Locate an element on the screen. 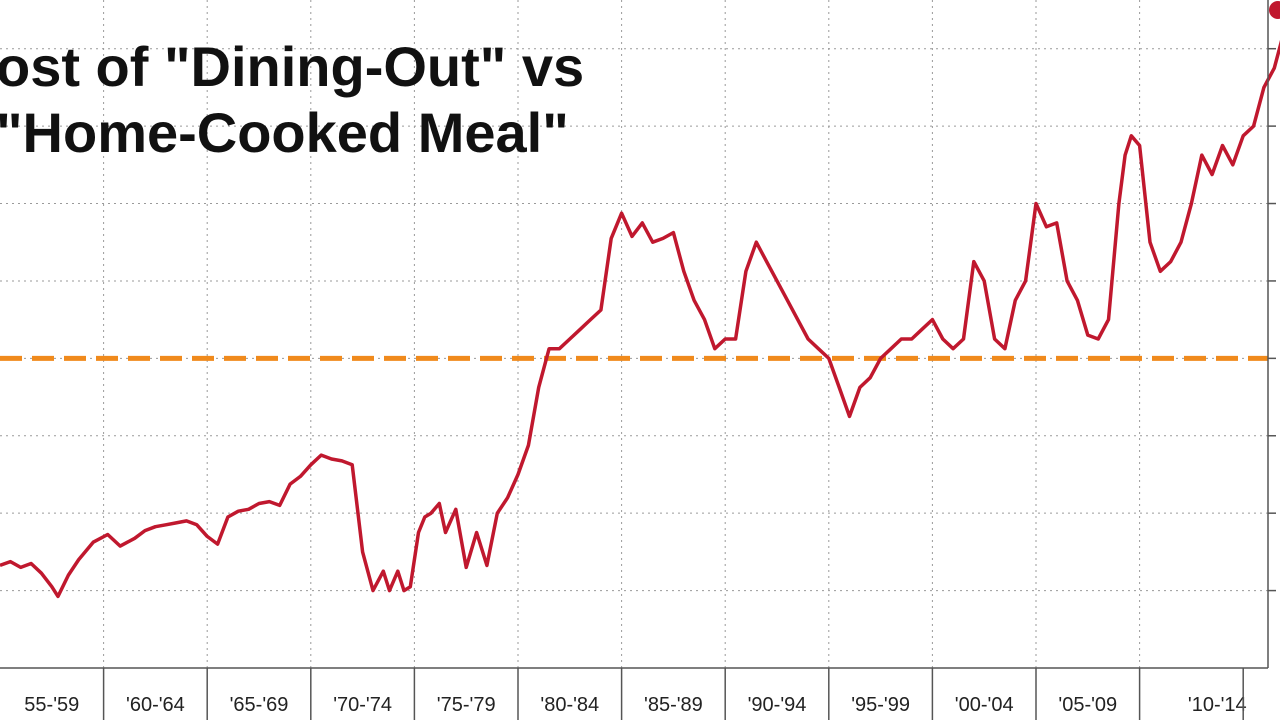 The image size is (1280, 720). x-tick-label-7: '90-'94 is located at coordinates (777, 705).